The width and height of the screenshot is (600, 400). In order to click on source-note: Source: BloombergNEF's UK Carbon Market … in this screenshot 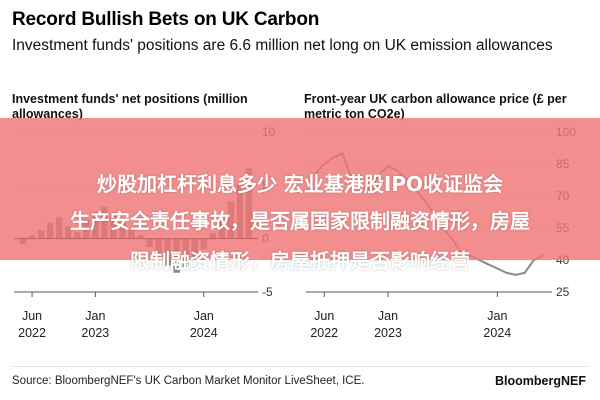, I will do `click(188, 381)`.